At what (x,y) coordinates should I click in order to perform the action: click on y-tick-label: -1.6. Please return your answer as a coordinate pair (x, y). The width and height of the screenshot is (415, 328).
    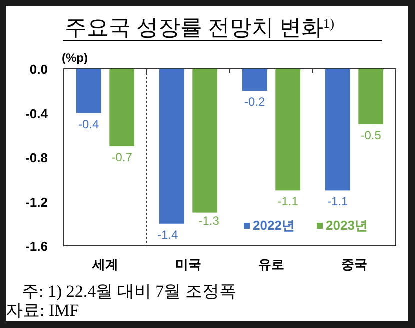
    Looking at the image, I should click on (37, 246).